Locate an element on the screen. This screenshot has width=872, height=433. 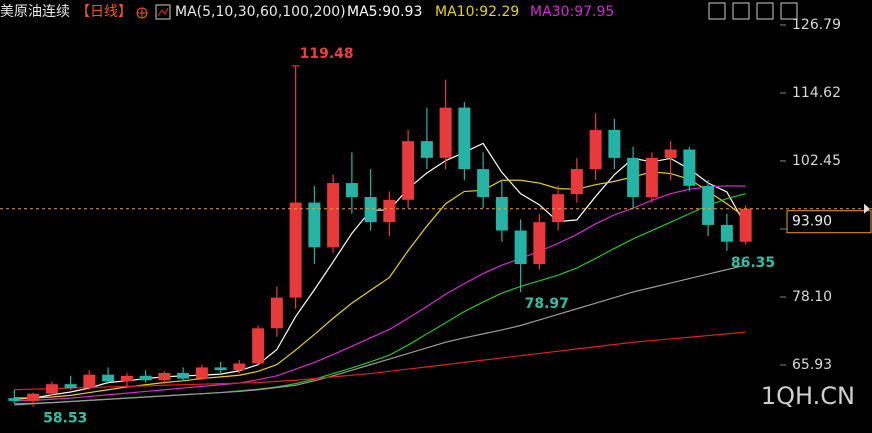
y-tick-label: 65.93 is located at coordinates (812, 365).